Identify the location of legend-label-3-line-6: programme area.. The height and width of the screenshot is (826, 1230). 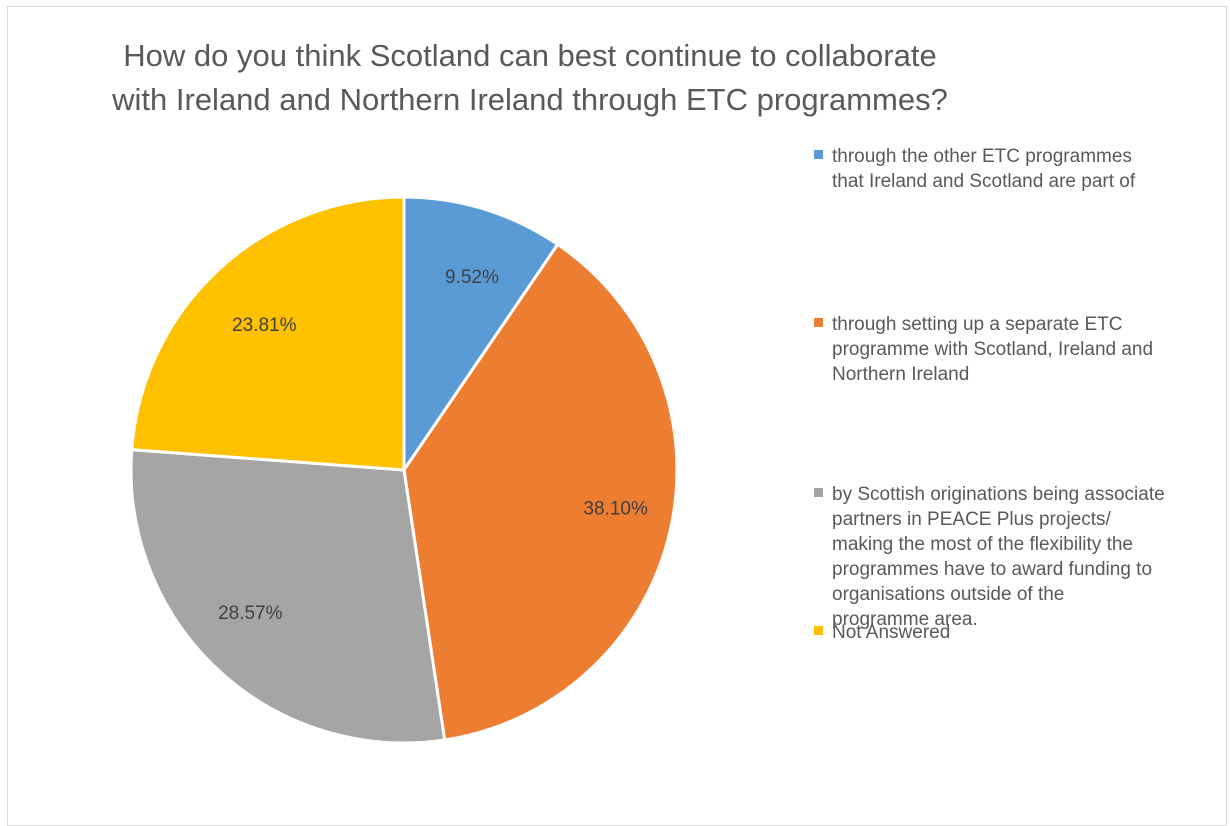
(905, 619).